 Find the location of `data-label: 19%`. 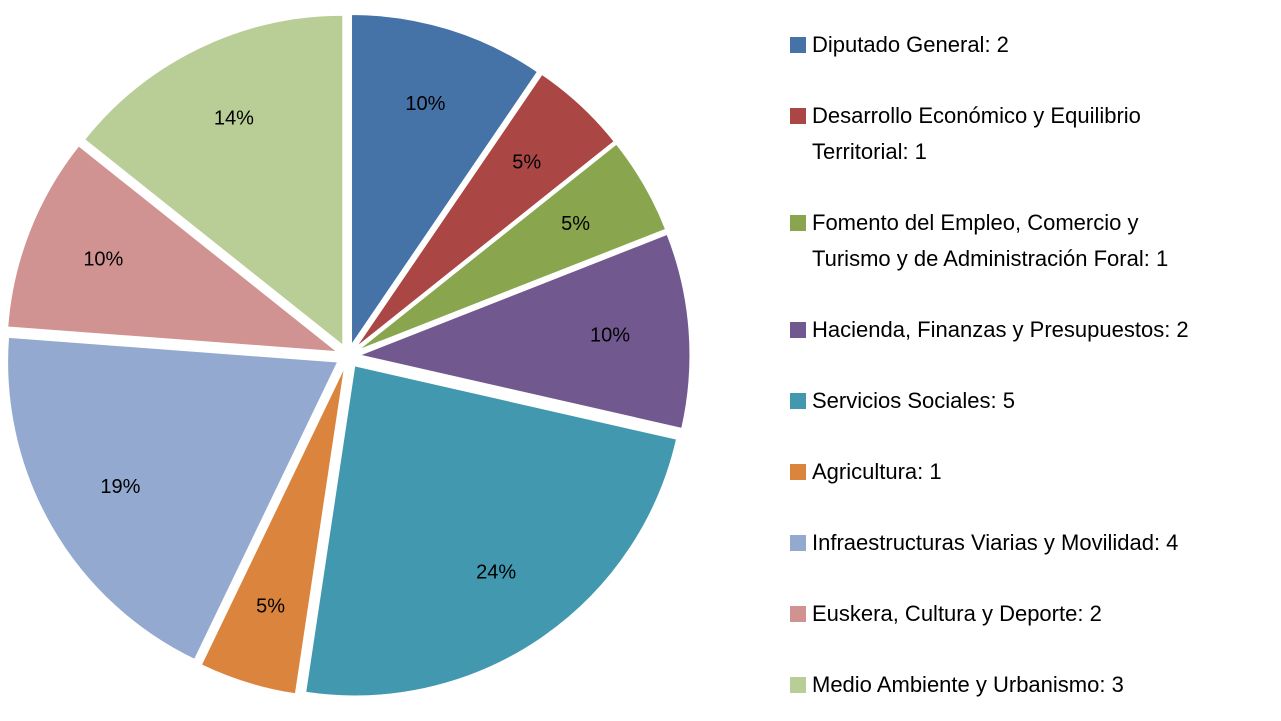

data-label: 19% is located at coordinates (120, 487).